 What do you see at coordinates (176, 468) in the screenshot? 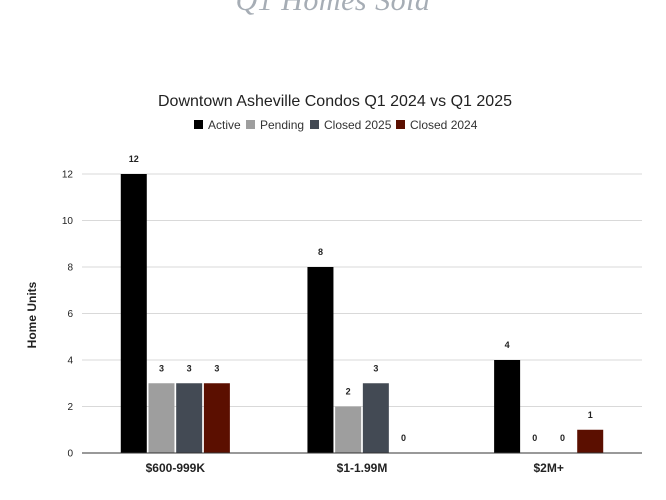
I see `category-label-0: $600-999K` at bounding box center [176, 468].